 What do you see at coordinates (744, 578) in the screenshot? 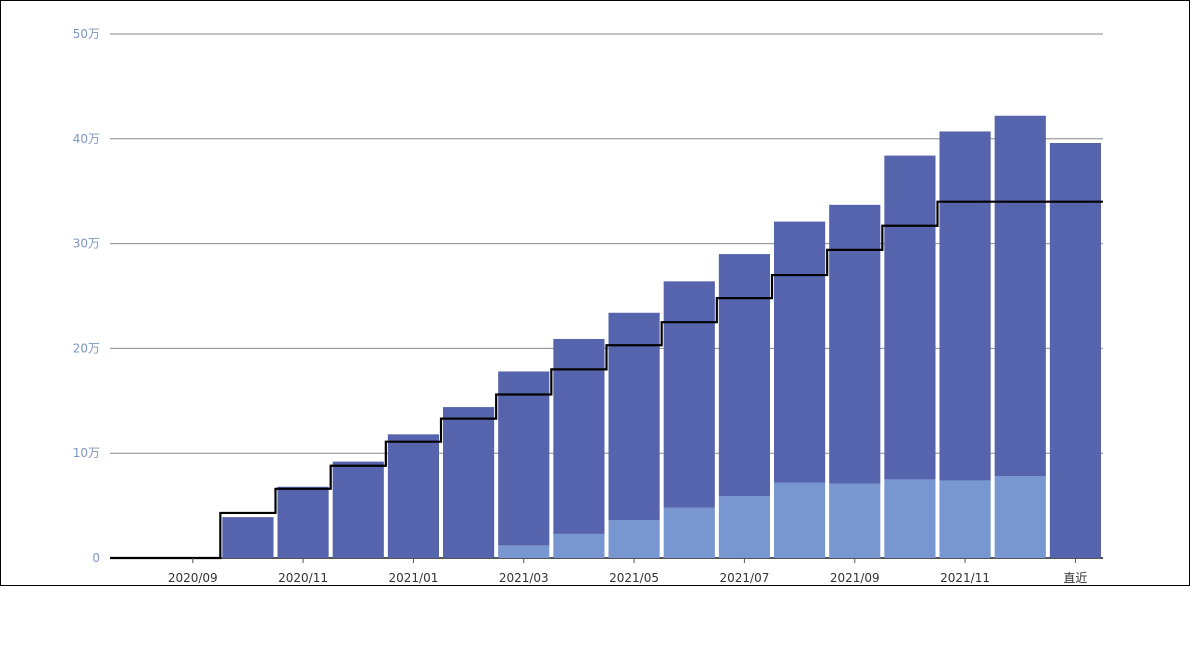
I see `x-tick-label: 2021/07` at bounding box center [744, 578].